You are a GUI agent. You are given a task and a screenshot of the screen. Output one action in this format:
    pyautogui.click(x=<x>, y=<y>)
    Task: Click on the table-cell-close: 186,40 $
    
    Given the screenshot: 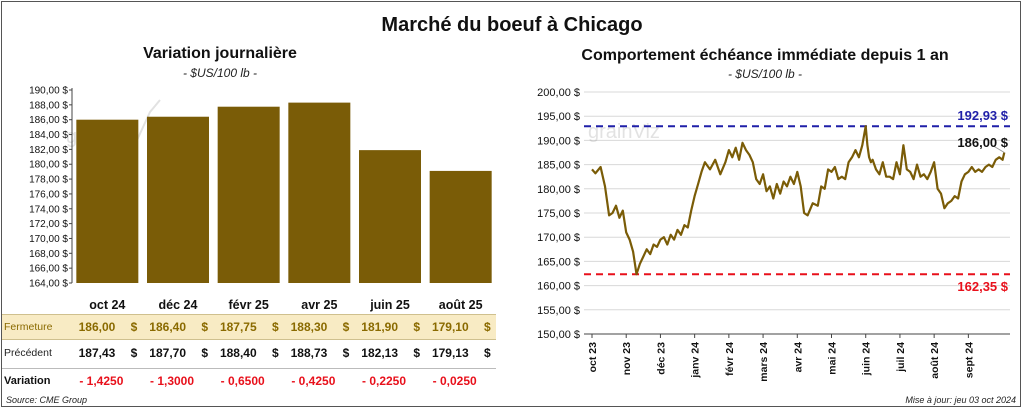 What is the action you would take?
    pyautogui.click(x=175, y=327)
    